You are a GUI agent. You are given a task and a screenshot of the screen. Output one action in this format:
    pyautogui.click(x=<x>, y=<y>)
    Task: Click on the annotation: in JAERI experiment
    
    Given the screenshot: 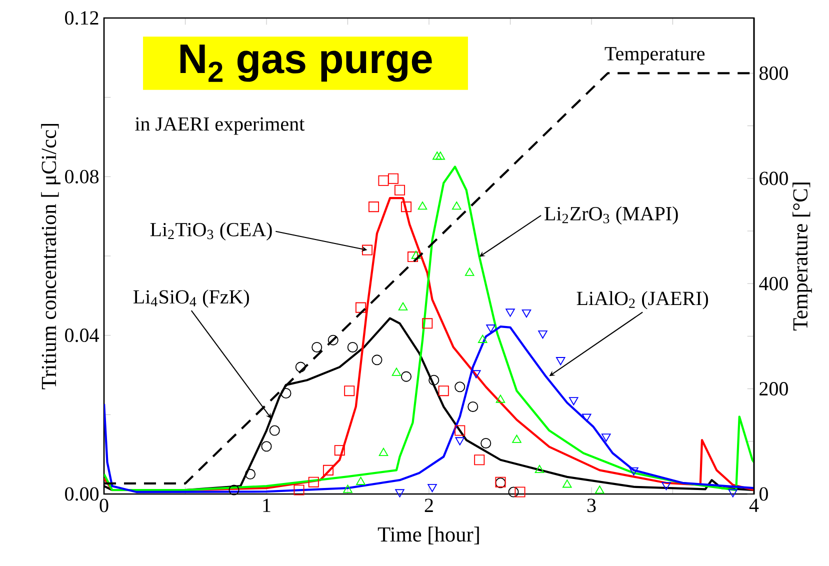 What is the action you would take?
    pyautogui.click(x=220, y=126)
    